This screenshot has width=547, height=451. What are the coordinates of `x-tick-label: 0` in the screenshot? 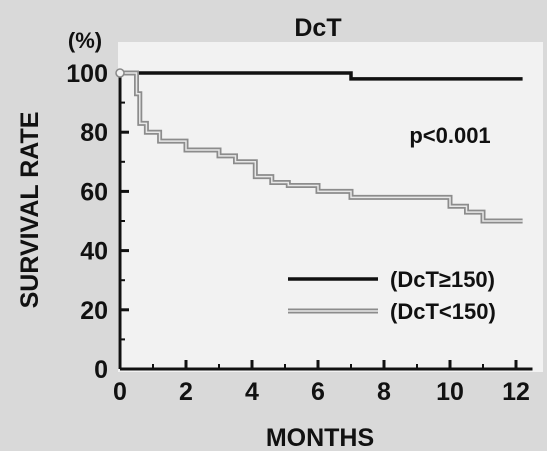 It's located at (120, 392).